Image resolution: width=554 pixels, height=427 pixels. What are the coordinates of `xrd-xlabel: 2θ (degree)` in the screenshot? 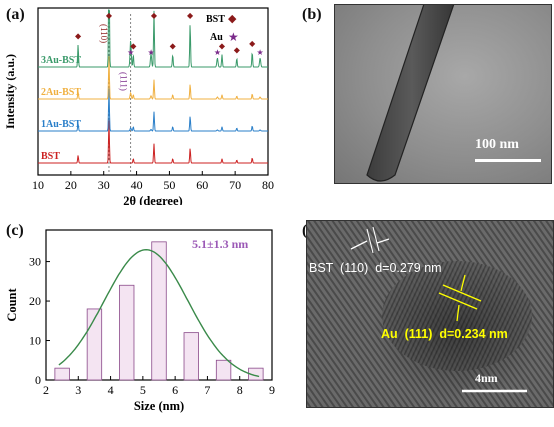 It's located at (152, 199).